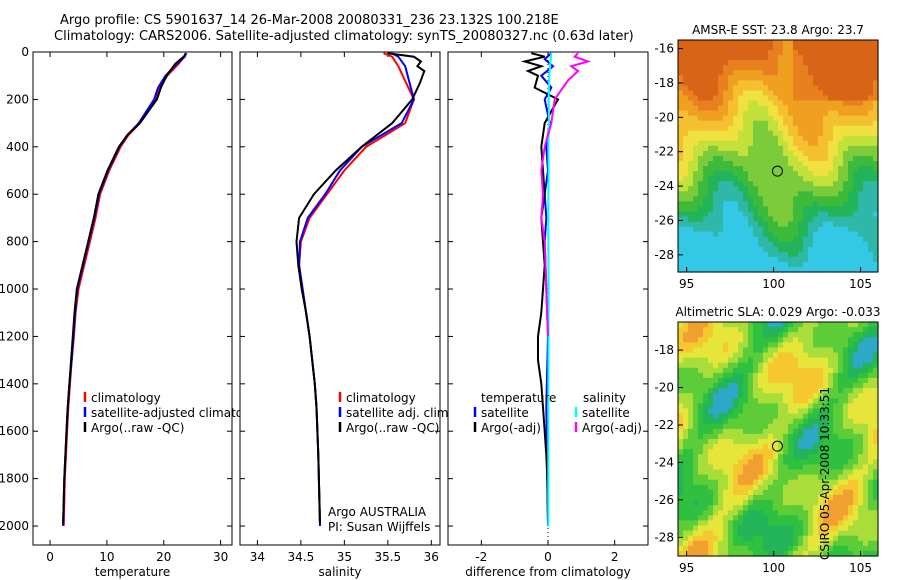  What do you see at coordinates (615, 557) in the screenshot?
I see `x-tick-label: 2` at bounding box center [615, 557].